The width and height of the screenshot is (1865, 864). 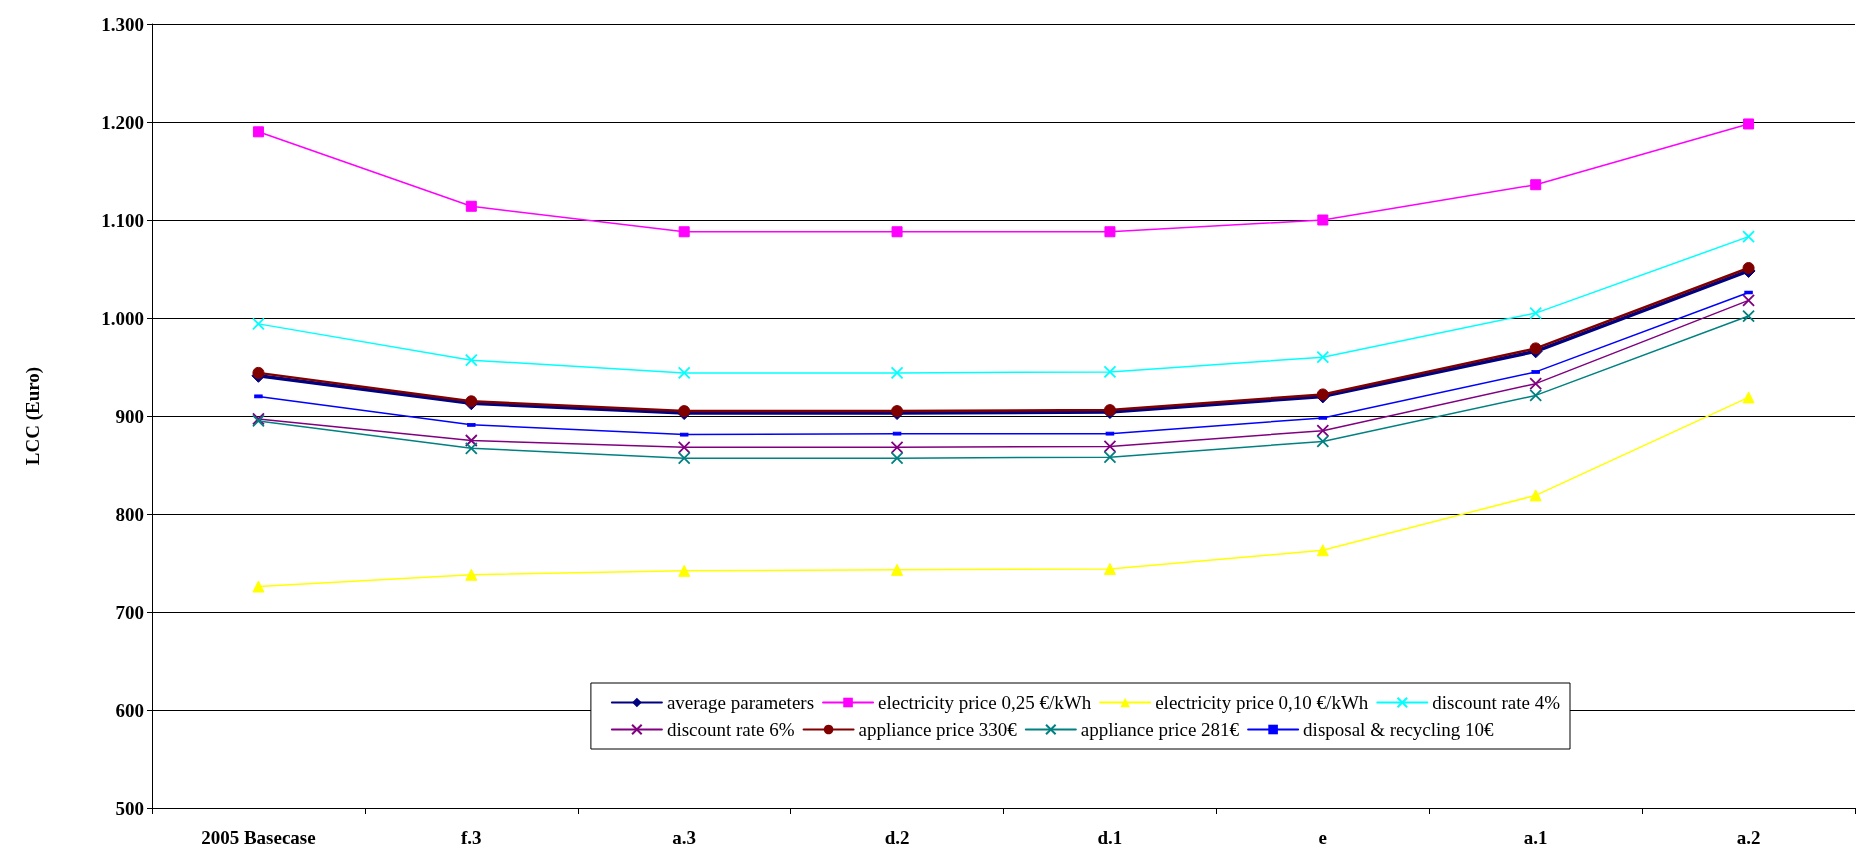 What do you see at coordinates (985, 702) in the screenshot?
I see `legend-label: electricity price 0,25 €/kWh` at bounding box center [985, 702].